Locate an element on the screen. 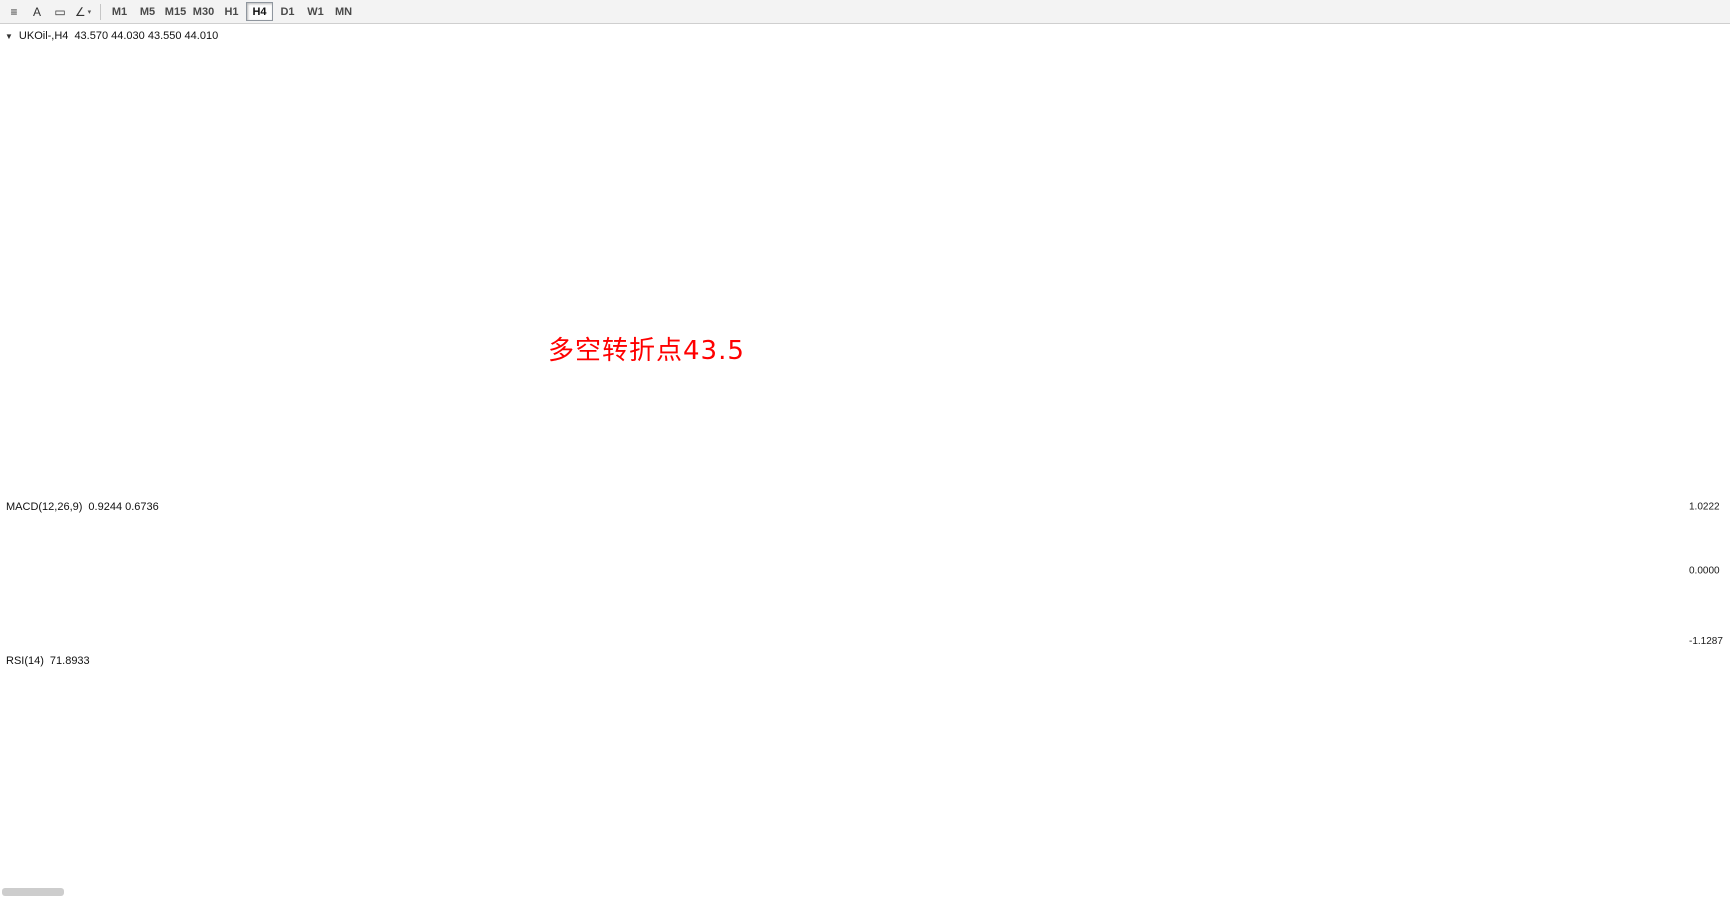 The image size is (1730, 897). chart-annotation-text: 多空转折点43.5 is located at coordinates (646, 351).